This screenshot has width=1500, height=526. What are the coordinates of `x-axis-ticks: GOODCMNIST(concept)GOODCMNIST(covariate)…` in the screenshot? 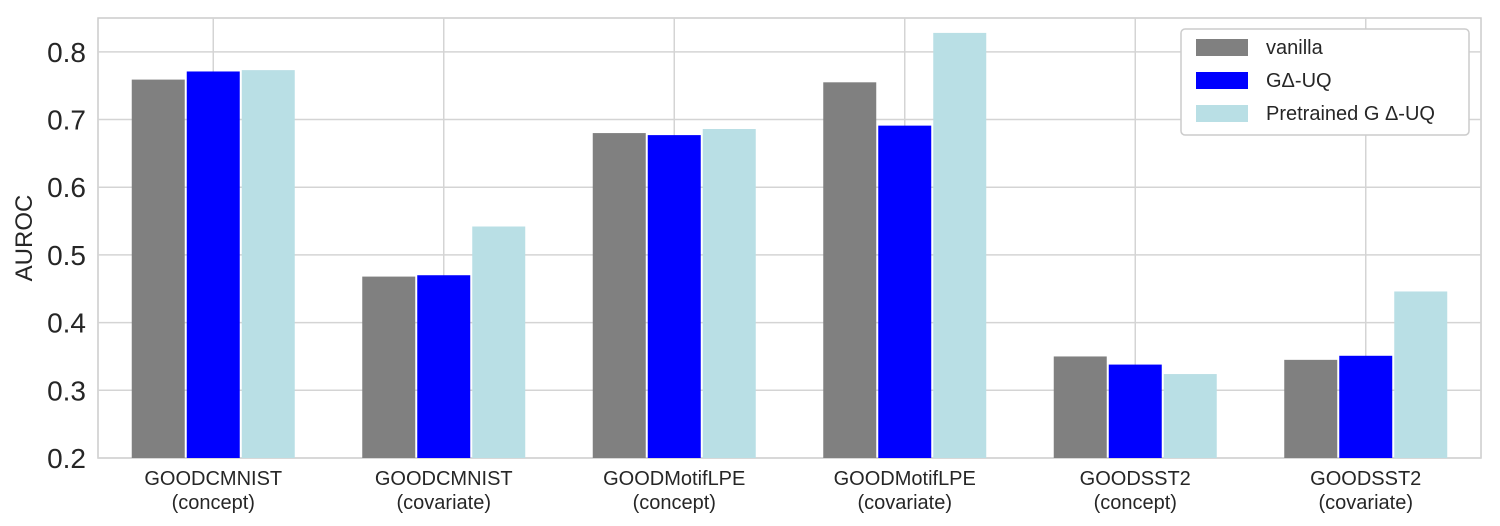 It's located at (782, 491).